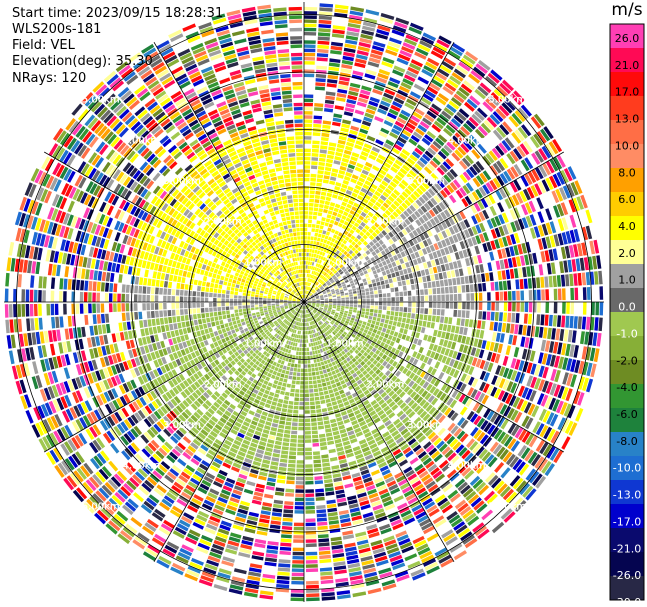 This screenshot has width=647, height=607. I want to click on colorbar-tick-label: -10.0, so click(627, 468).